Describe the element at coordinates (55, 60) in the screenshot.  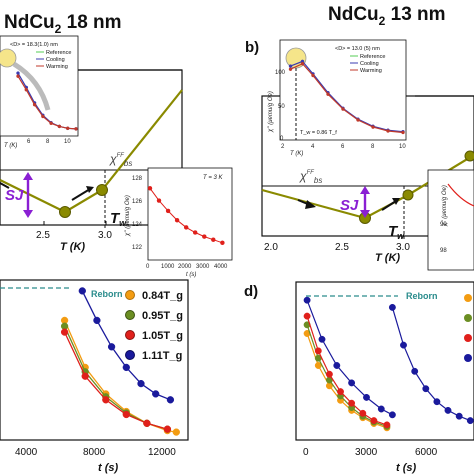
I see `legend-cooling: Cooling` at that location.